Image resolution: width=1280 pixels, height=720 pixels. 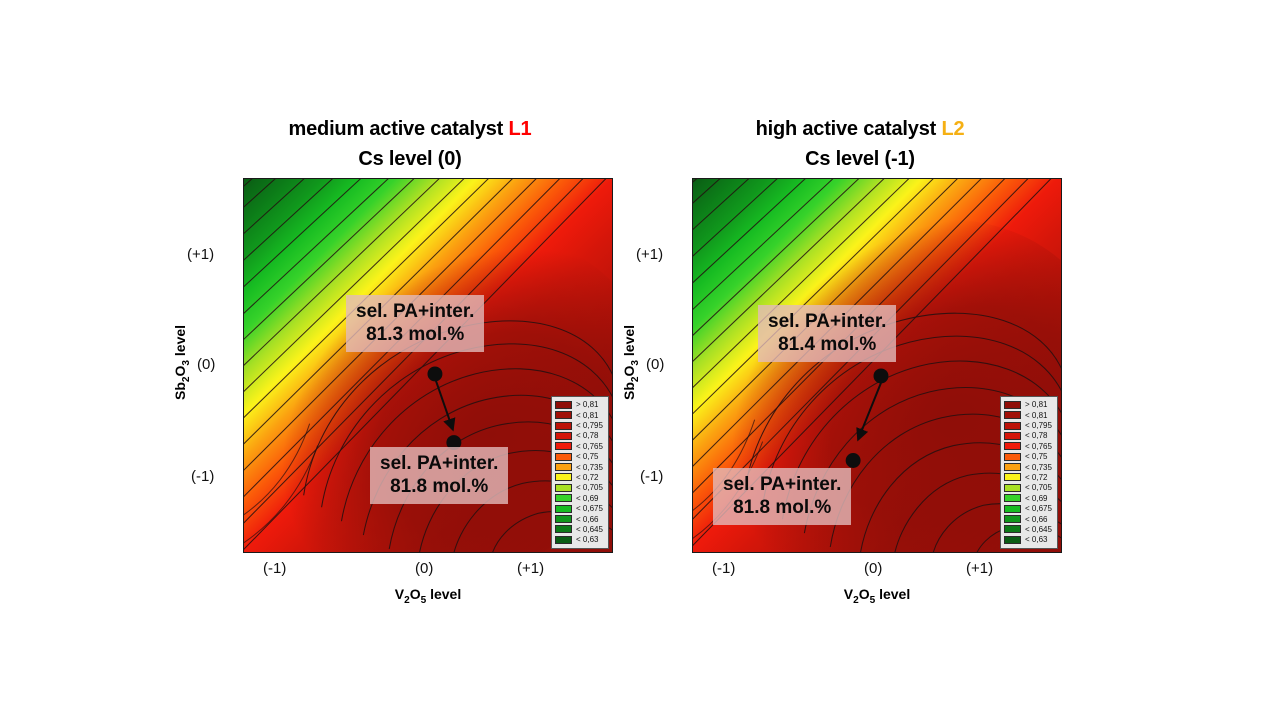 What do you see at coordinates (589, 509) in the screenshot?
I see `panel-left-legend-label: < 0,675` at bounding box center [589, 509].